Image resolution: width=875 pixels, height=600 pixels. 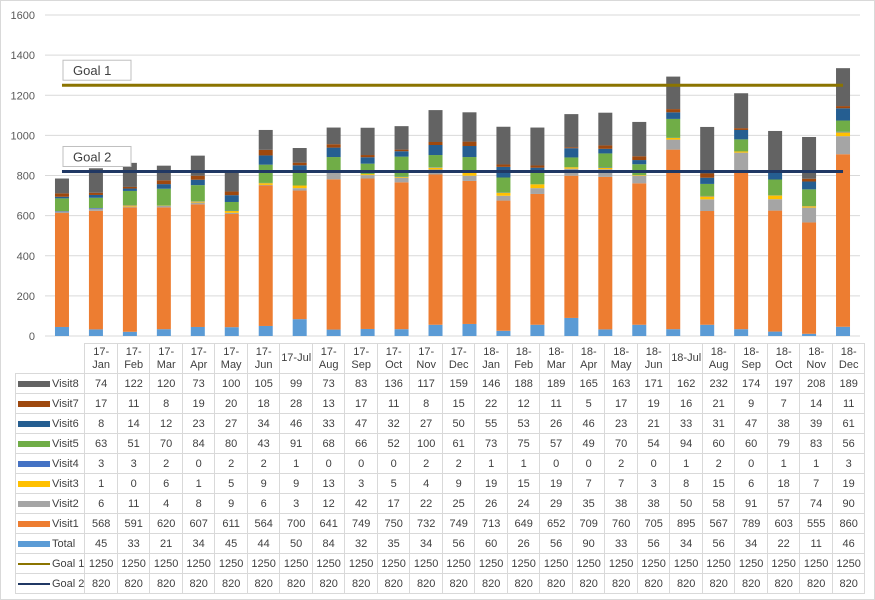 I want to click on category-header: 18-Mar, so click(x=556, y=358).